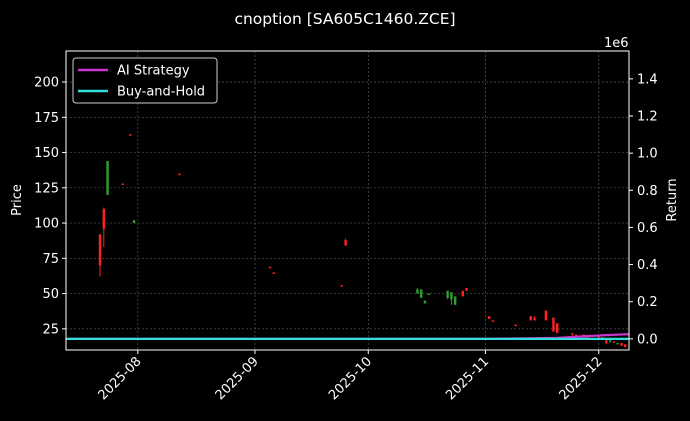 This screenshot has width=690, height=421. I want to click on y-tick-label: 150, so click(46, 153).